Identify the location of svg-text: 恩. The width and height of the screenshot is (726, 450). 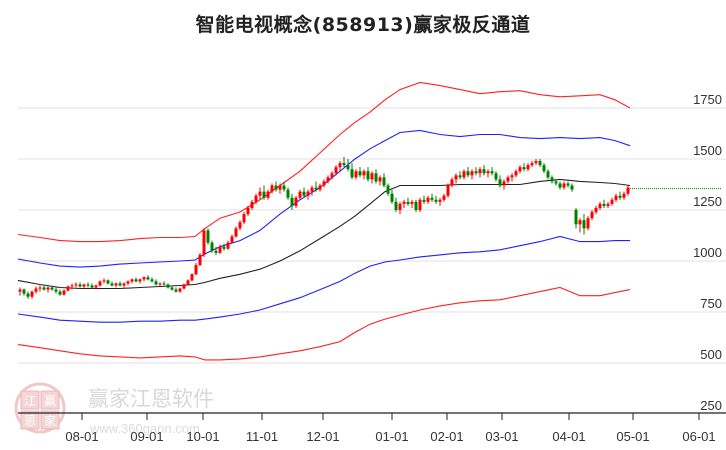
(30, 421).